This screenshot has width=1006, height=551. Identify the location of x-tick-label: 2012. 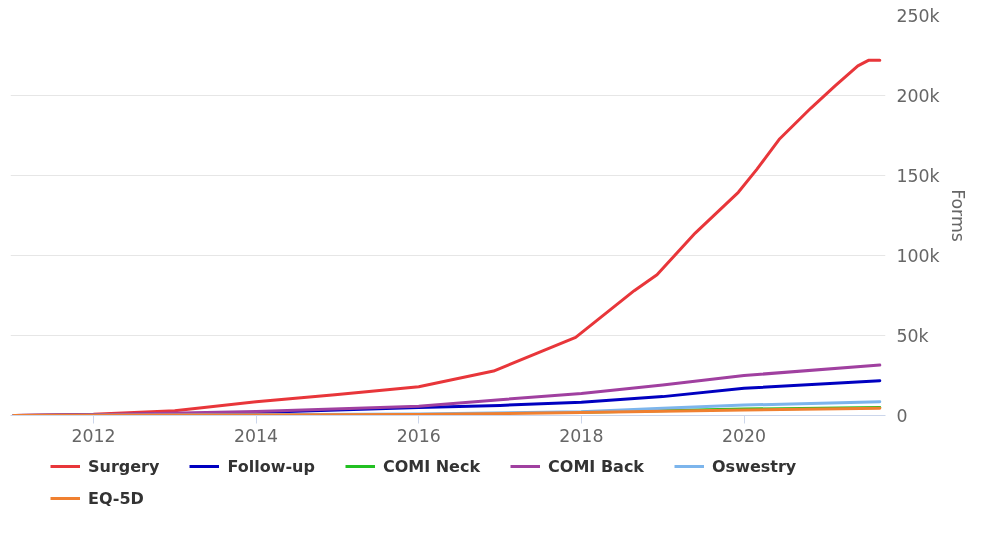
(93, 435).